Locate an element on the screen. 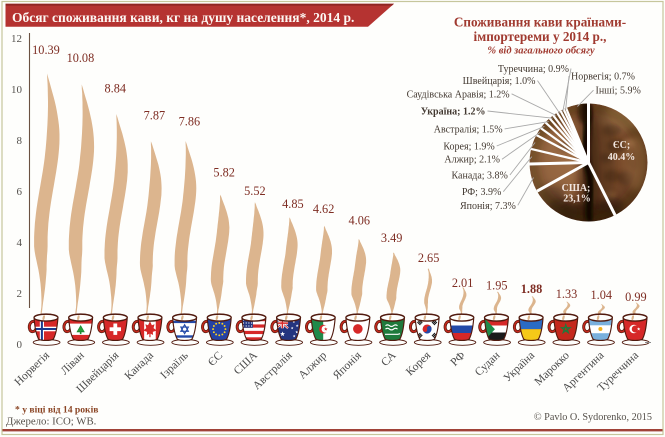 Image resolution: width=665 pixels, height=437 pixels. svg-text: 1.04 is located at coordinates (602, 295).